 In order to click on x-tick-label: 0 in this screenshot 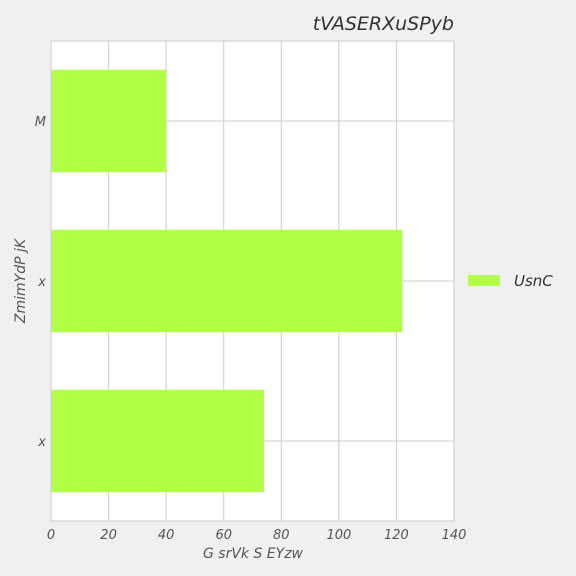, I will do `click(51, 535)`.